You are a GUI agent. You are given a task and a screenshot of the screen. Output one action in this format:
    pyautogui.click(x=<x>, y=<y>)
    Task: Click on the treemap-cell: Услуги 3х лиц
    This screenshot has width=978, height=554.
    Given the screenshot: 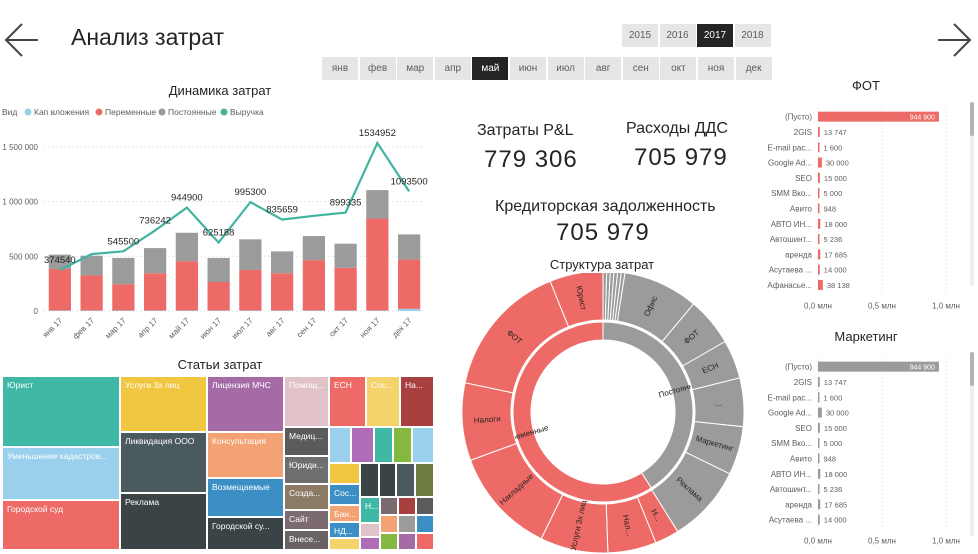 What is the action you would take?
    pyautogui.click(x=163, y=404)
    